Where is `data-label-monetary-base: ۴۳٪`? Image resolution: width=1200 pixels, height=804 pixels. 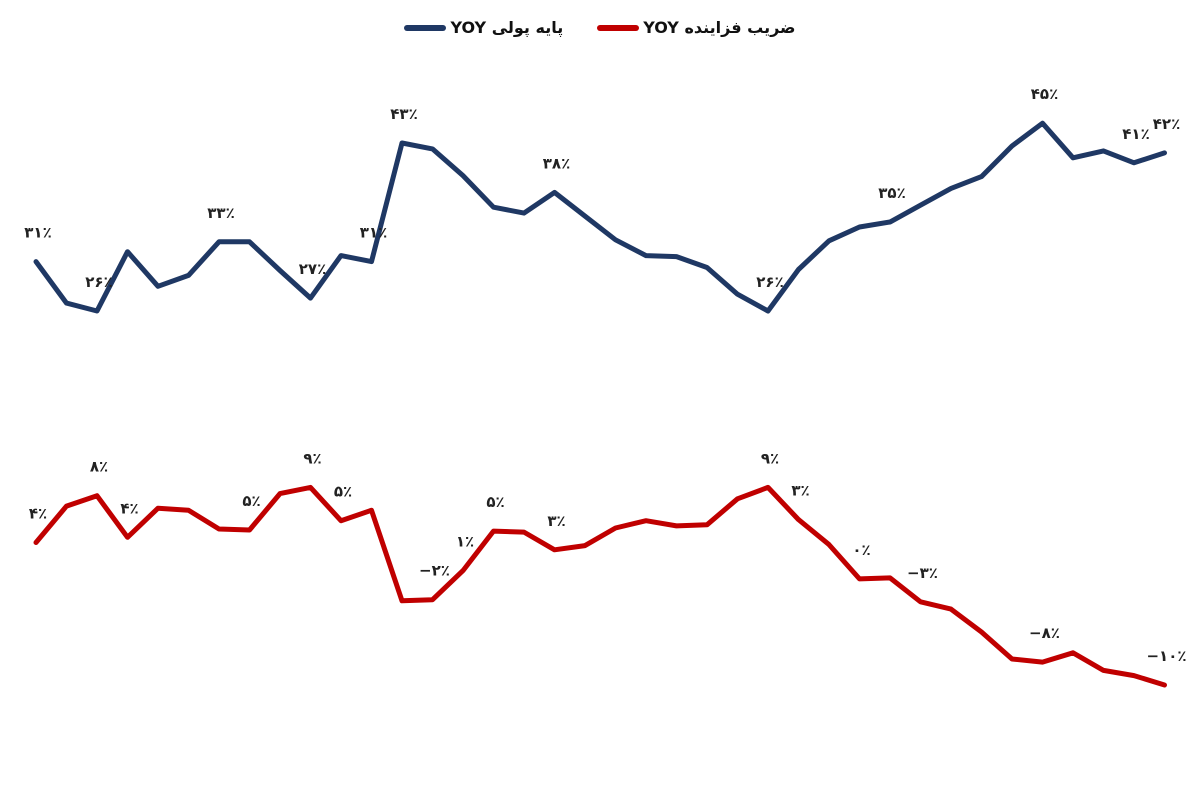
data-label-monetary-base: ۴۳٪ is located at coordinates (403, 114).